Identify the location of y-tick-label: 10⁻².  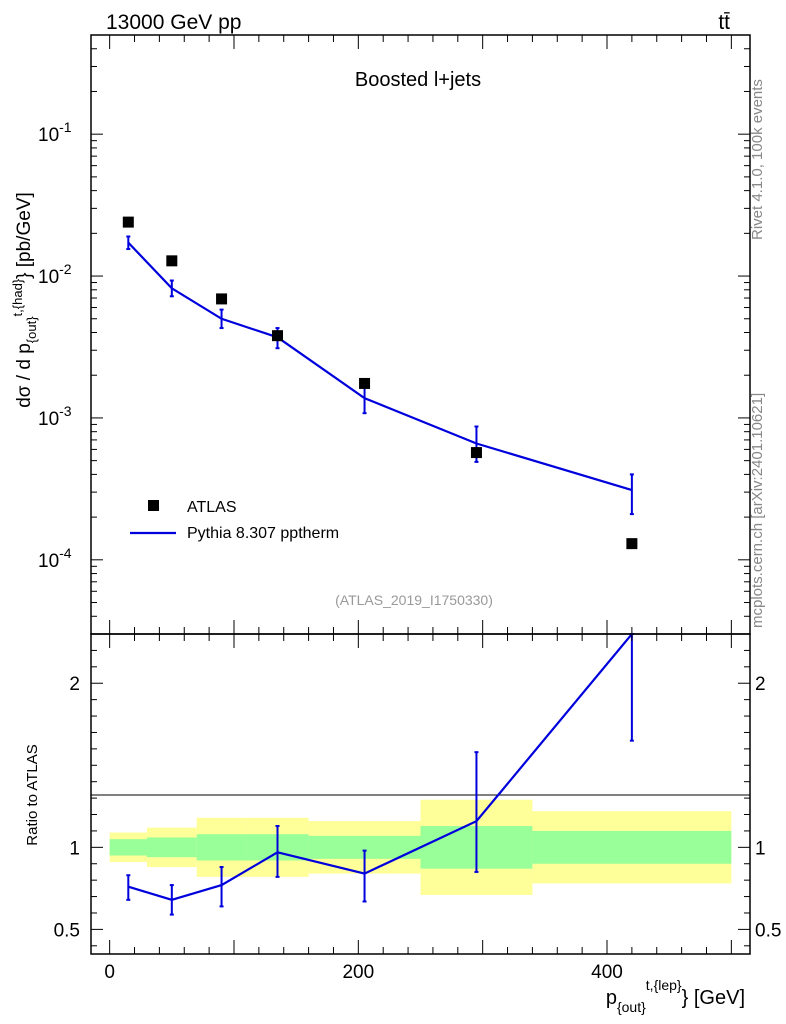
(55, 274).